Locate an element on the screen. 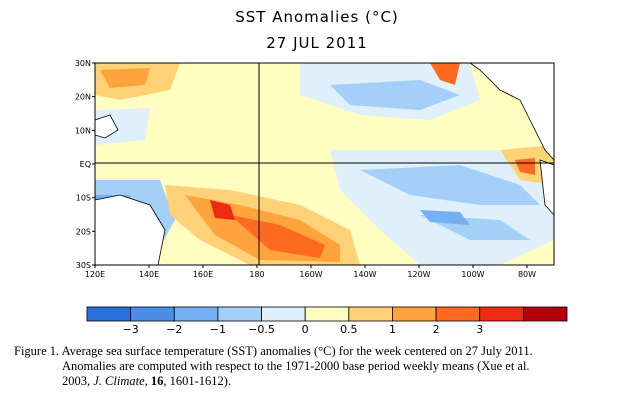 Image resolution: width=634 pixels, height=401 pixels. lat-label: EQ is located at coordinates (85, 164).